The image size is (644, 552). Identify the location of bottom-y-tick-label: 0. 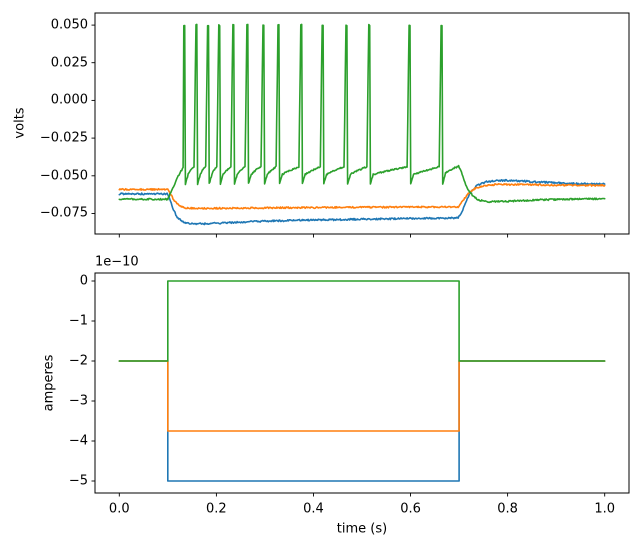
(83, 281).